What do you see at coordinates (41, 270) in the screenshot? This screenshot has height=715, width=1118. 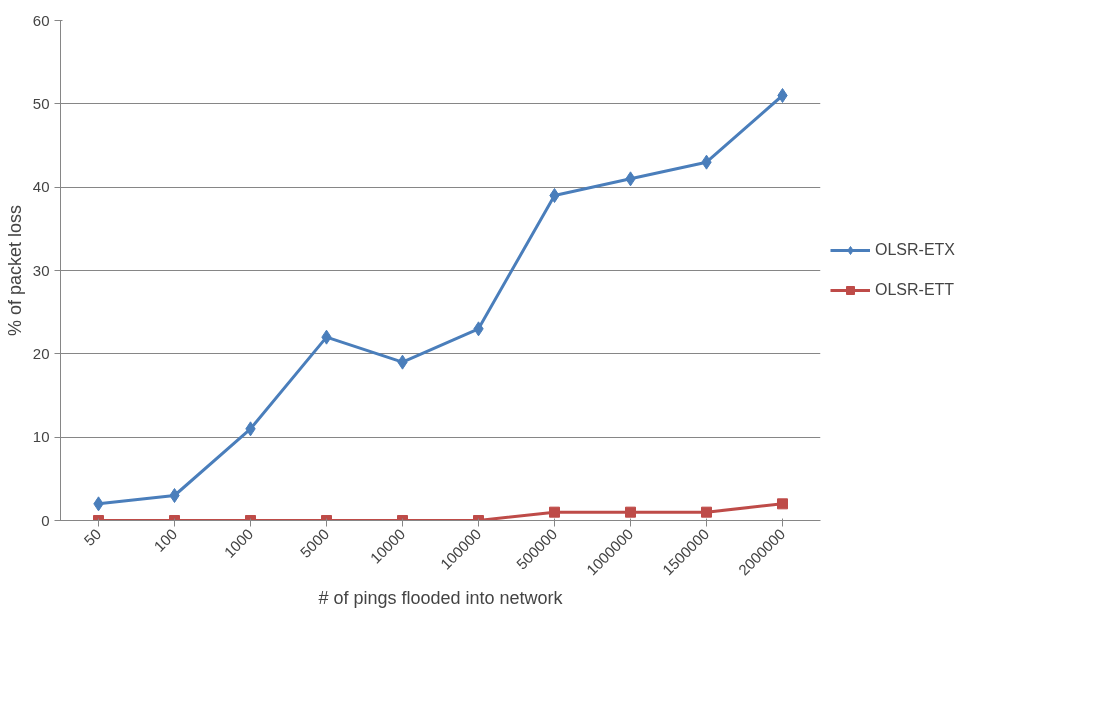 I see `y-tick-label: 30` at bounding box center [41, 270].